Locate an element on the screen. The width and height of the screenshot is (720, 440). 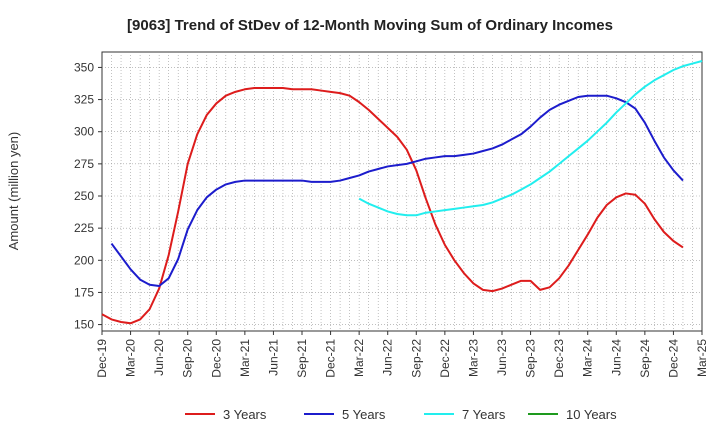
y-tick-label: 325 is located at coordinates (84, 100).